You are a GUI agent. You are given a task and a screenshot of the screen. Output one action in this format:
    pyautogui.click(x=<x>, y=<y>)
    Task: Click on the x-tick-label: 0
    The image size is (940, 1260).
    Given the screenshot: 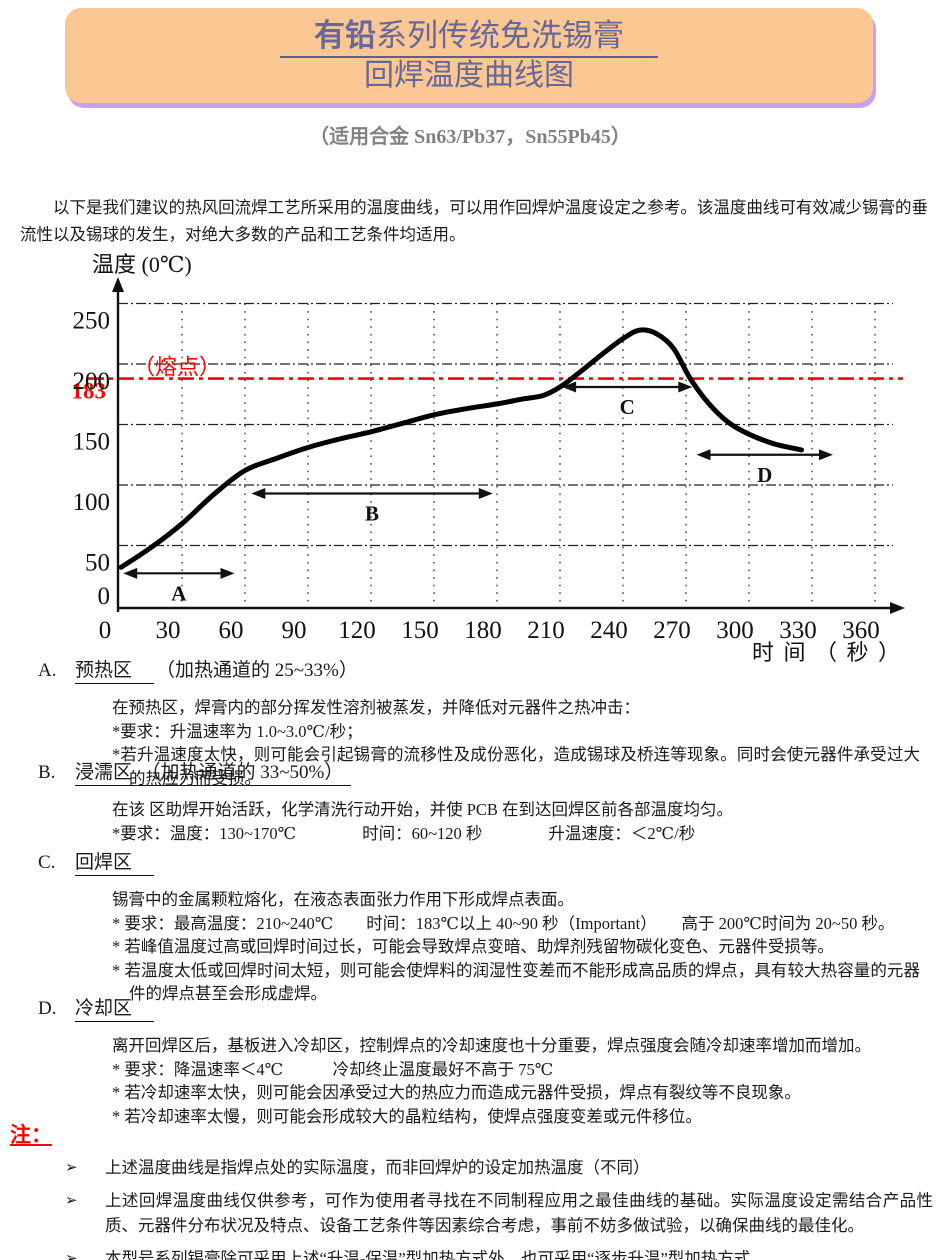 What is the action you would take?
    pyautogui.click(x=105, y=630)
    